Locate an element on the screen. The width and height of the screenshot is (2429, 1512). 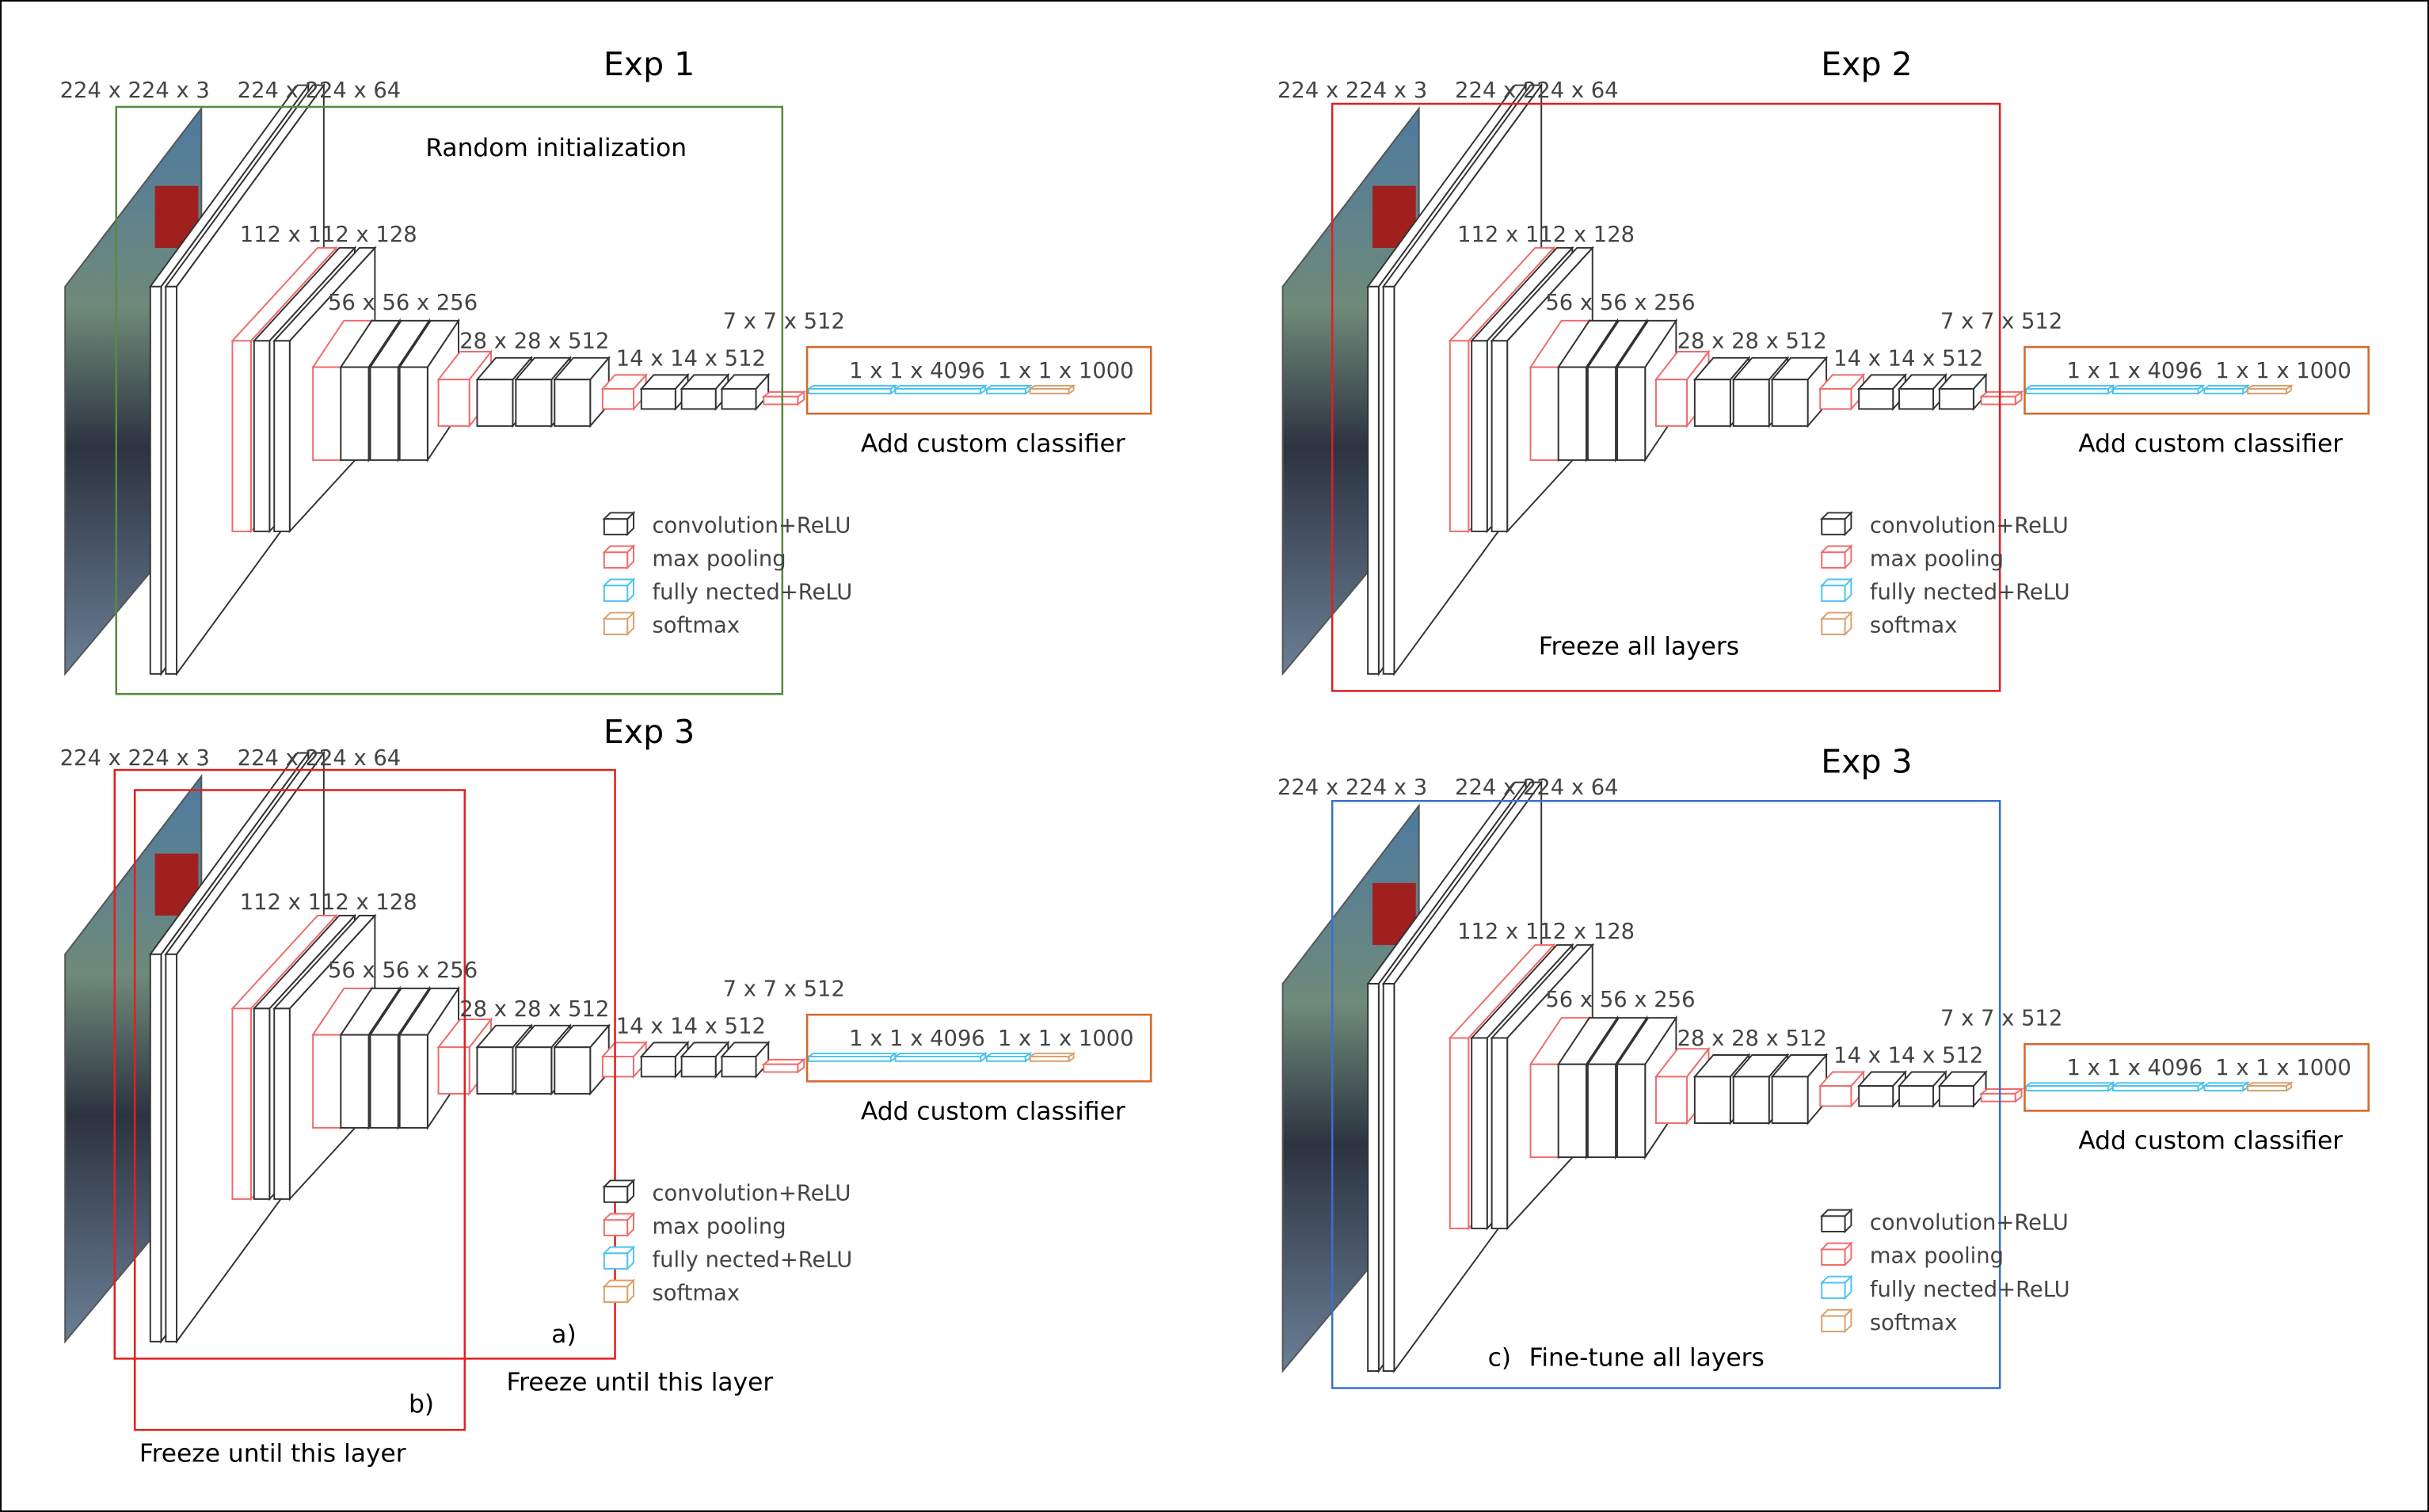
classifier-dim: 1 x 1 x 1000 is located at coordinates (1066, 1038).